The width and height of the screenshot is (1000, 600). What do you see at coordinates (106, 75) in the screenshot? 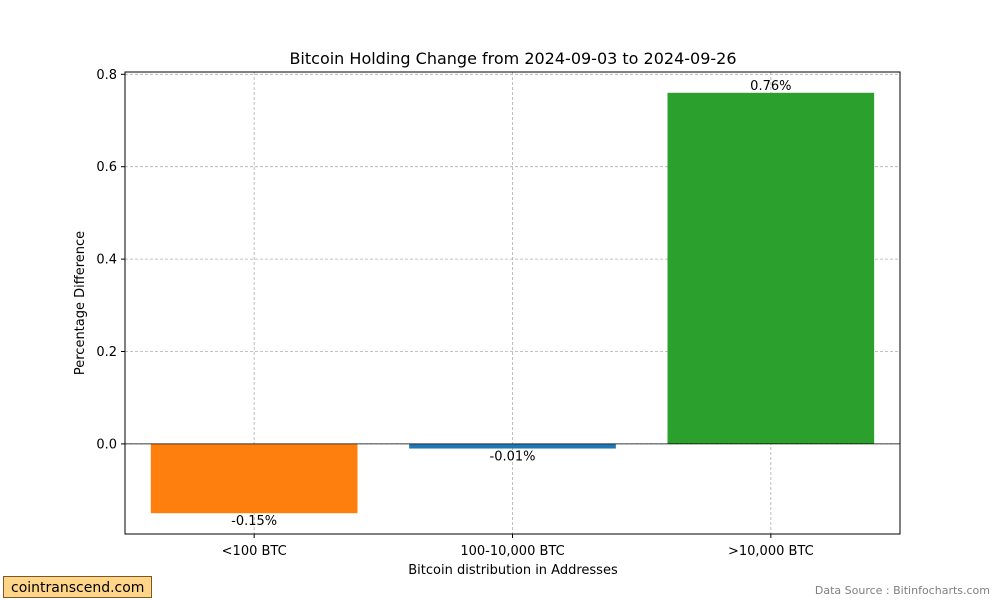
I see `y-tick-label: 0.8` at bounding box center [106, 75].